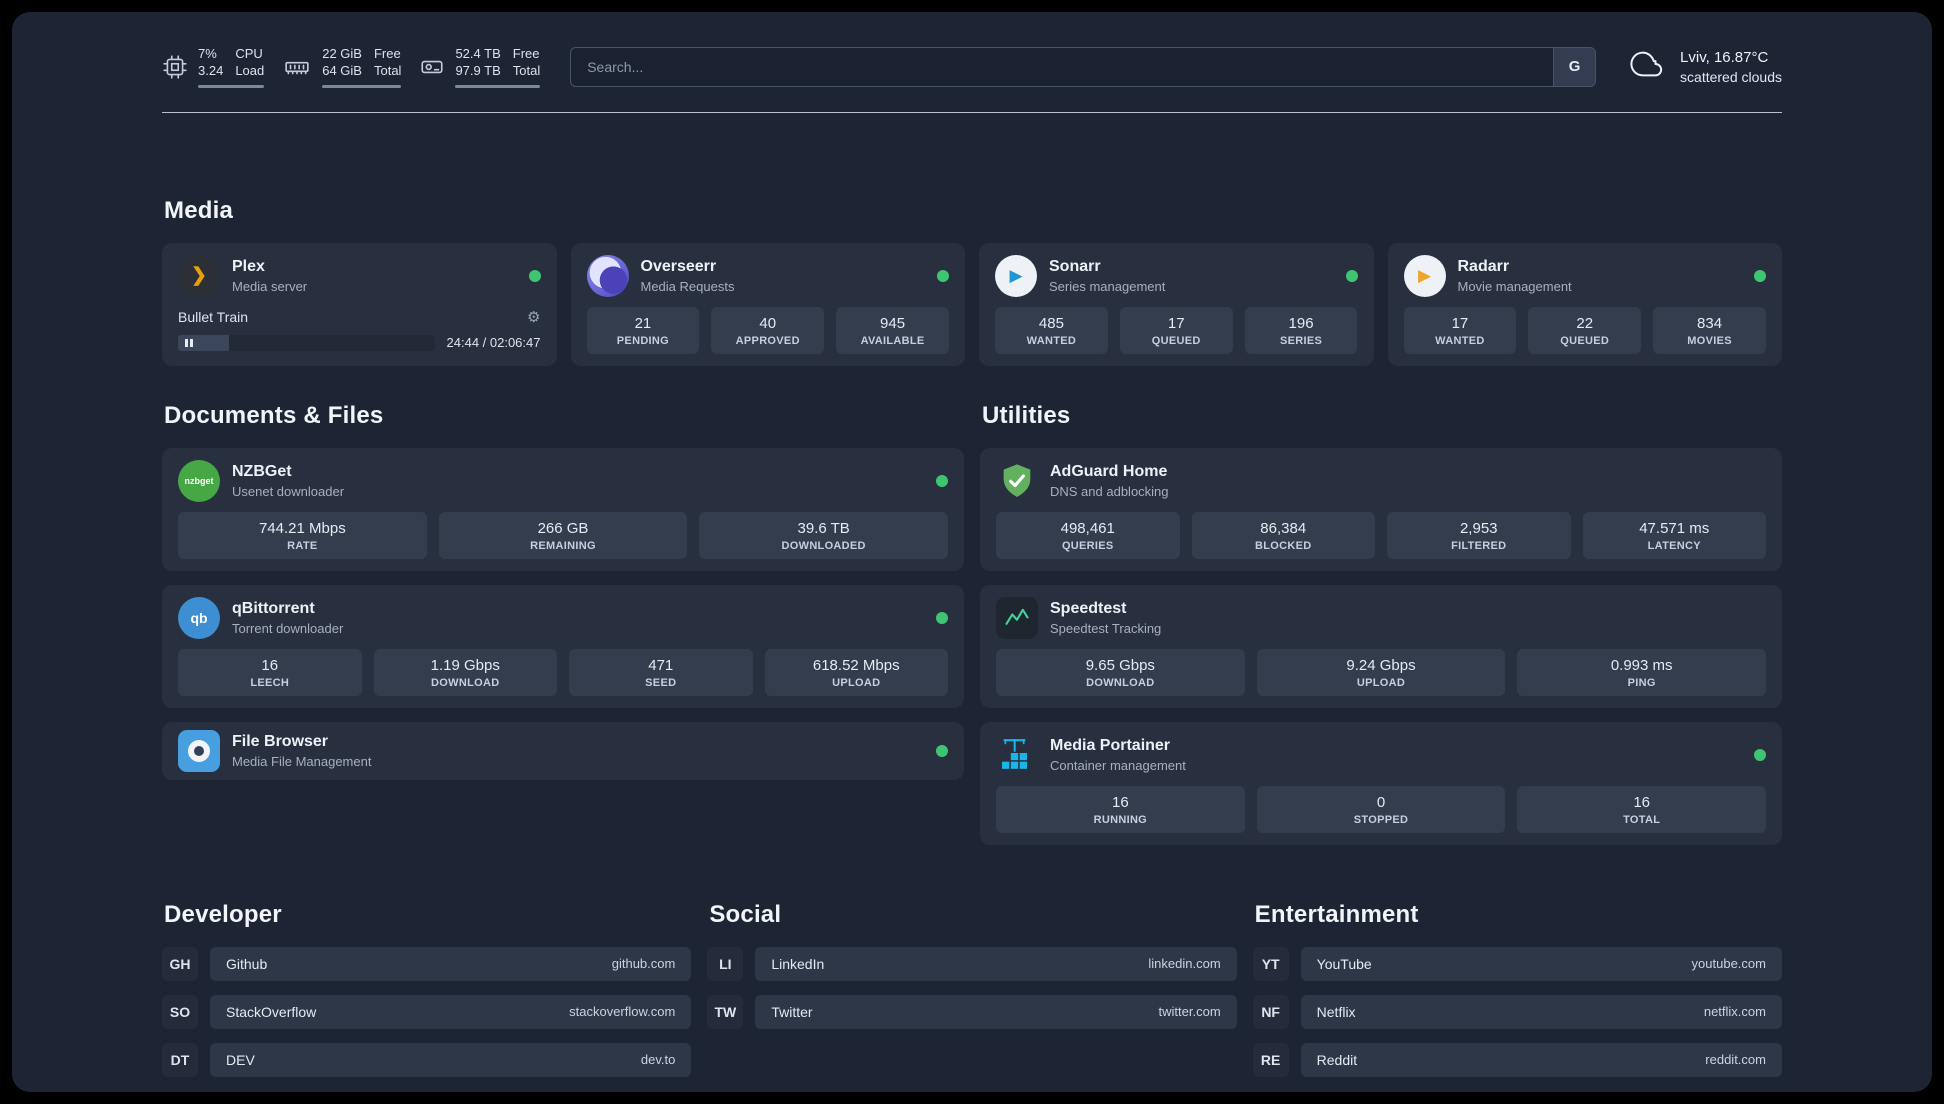 Image resolution: width=1944 pixels, height=1104 pixels. I want to click on bookmark-link-youtube: YouTube youtube.com, so click(1541, 963).